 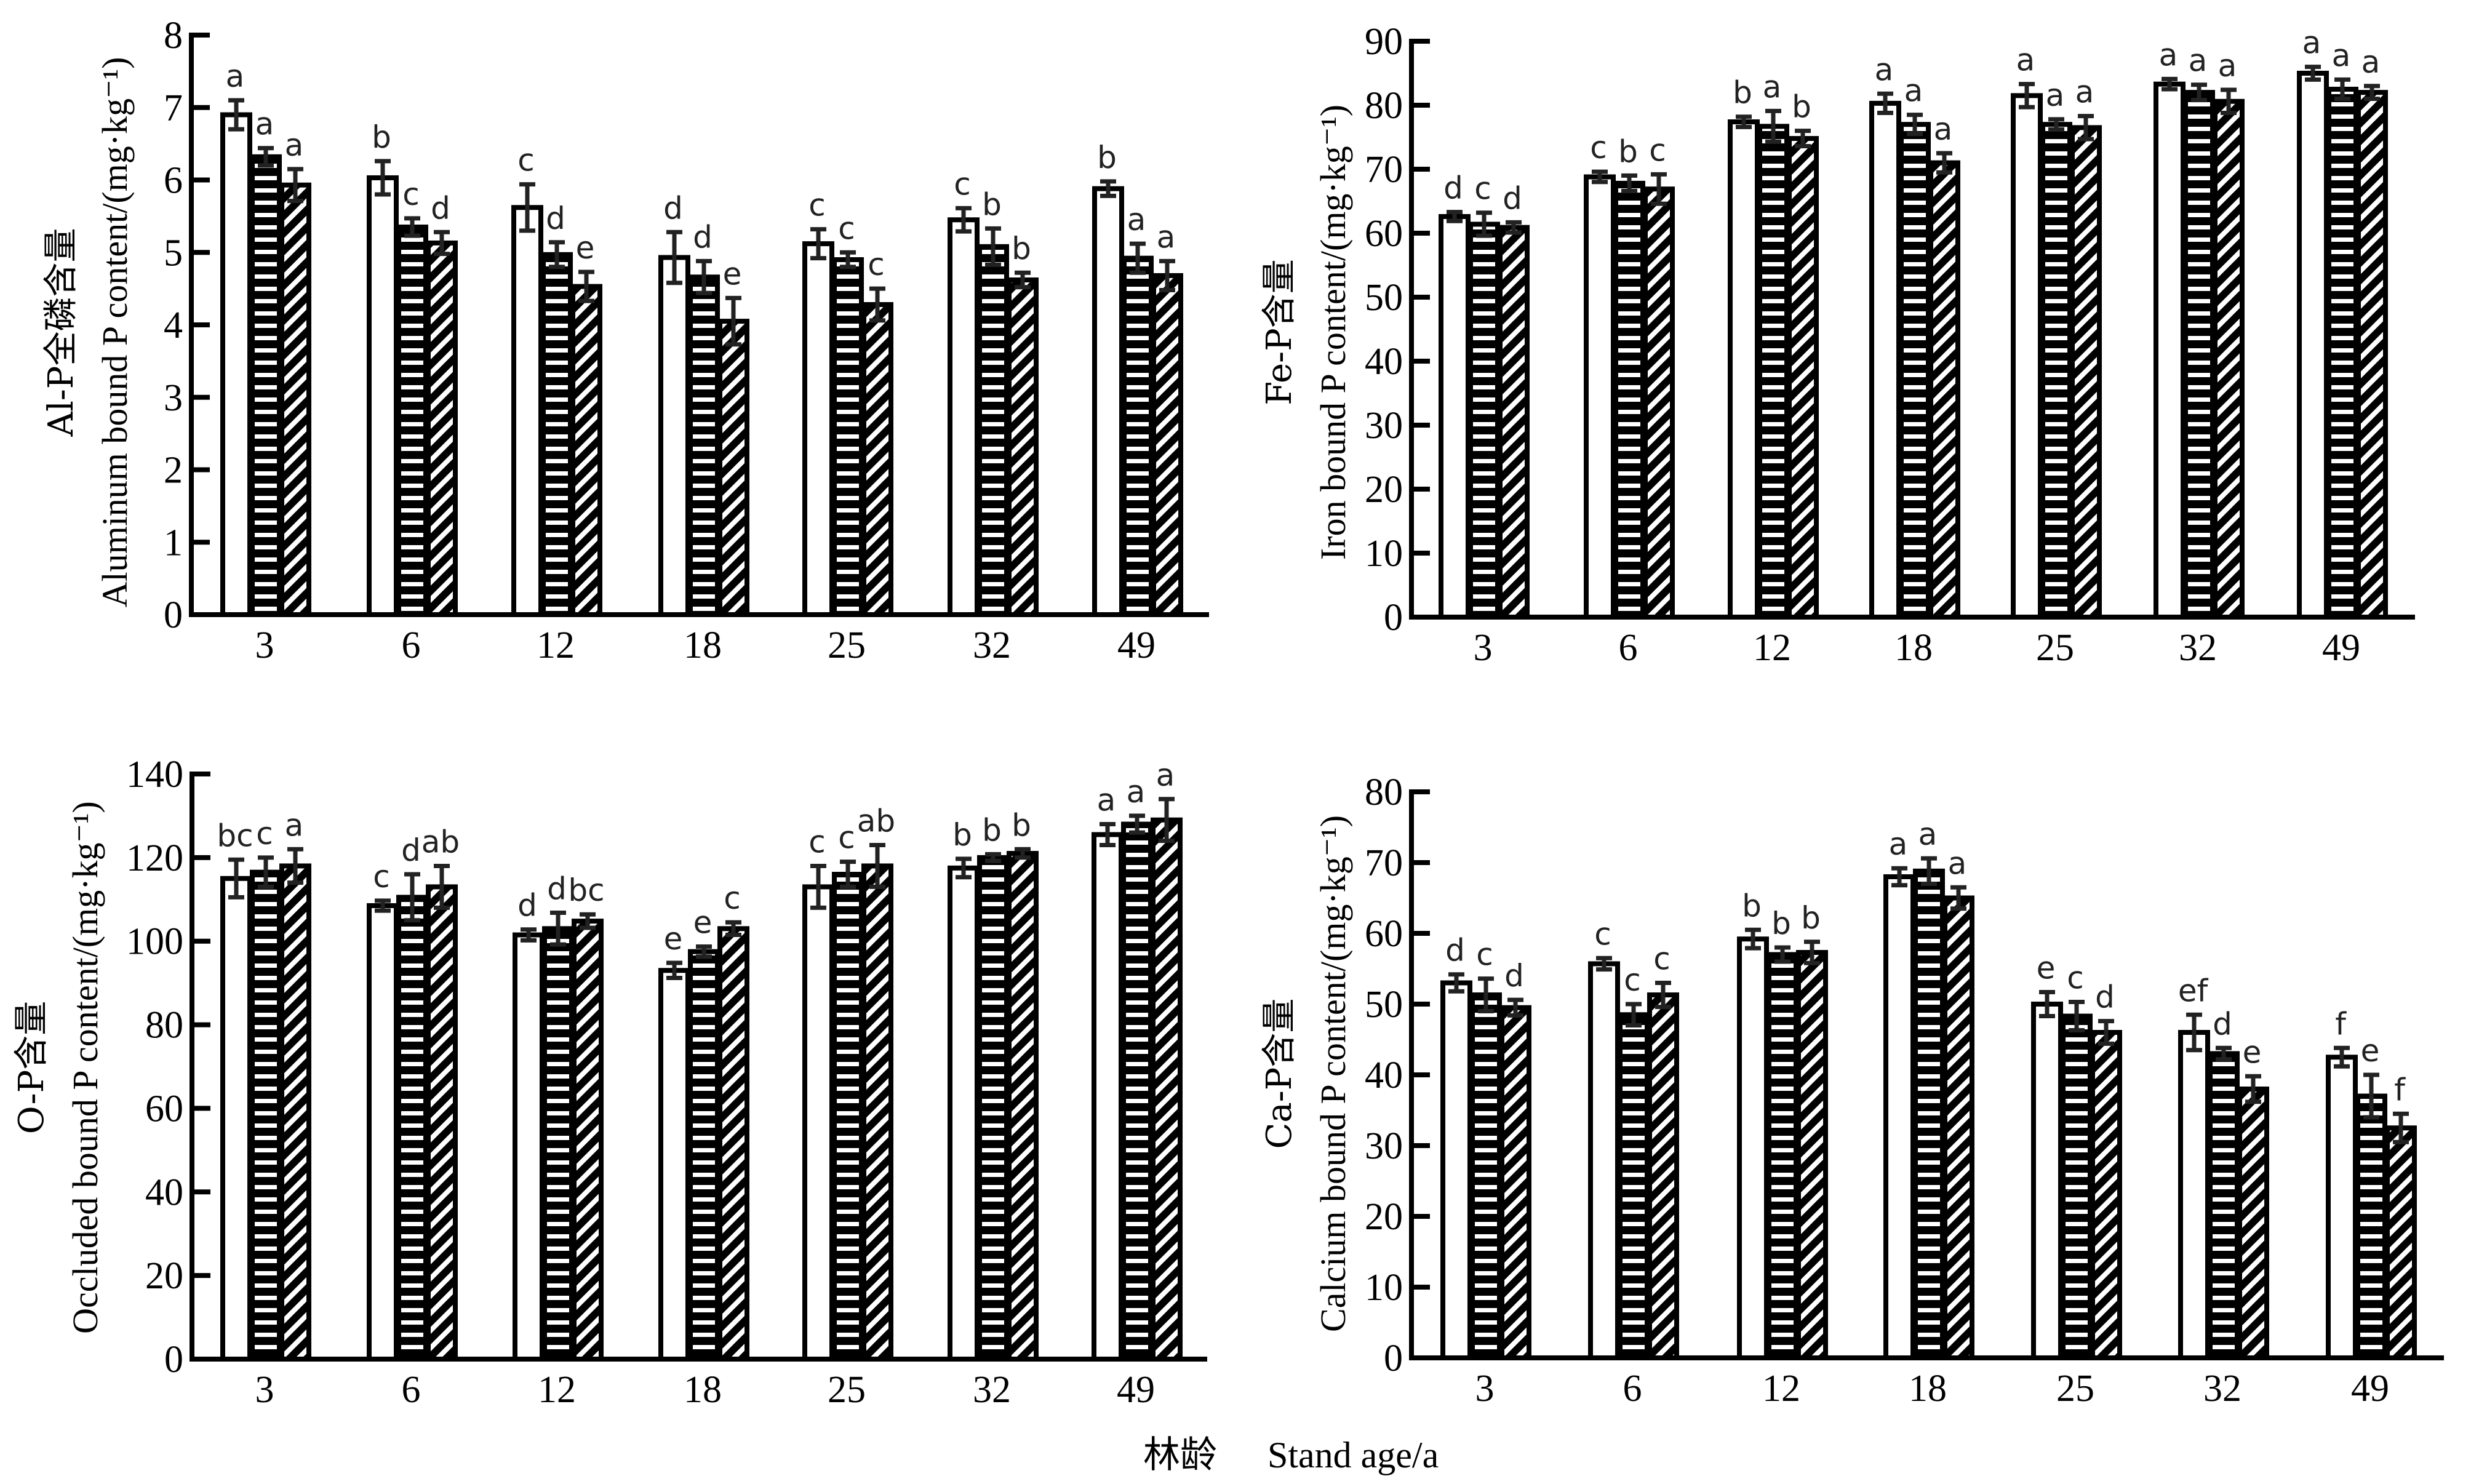 What do you see at coordinates (1333, 332) in the screenshot?
I see `y-axis-label: Iron bound P content/(mg·kg⁻¹)` at bounding box center [1333, 332].